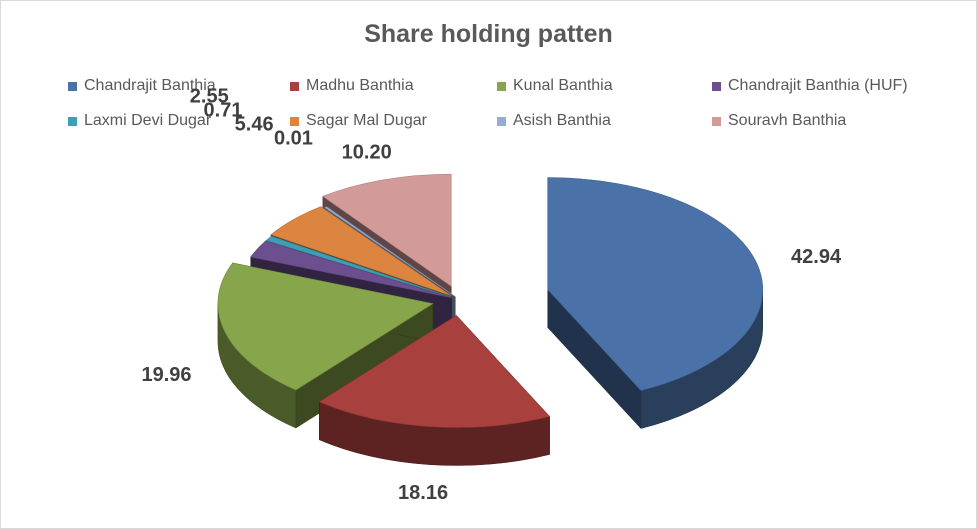 The image size is (977, 529). I want to click on data-label-asish-banthia: 0.01, so click(293, 139).